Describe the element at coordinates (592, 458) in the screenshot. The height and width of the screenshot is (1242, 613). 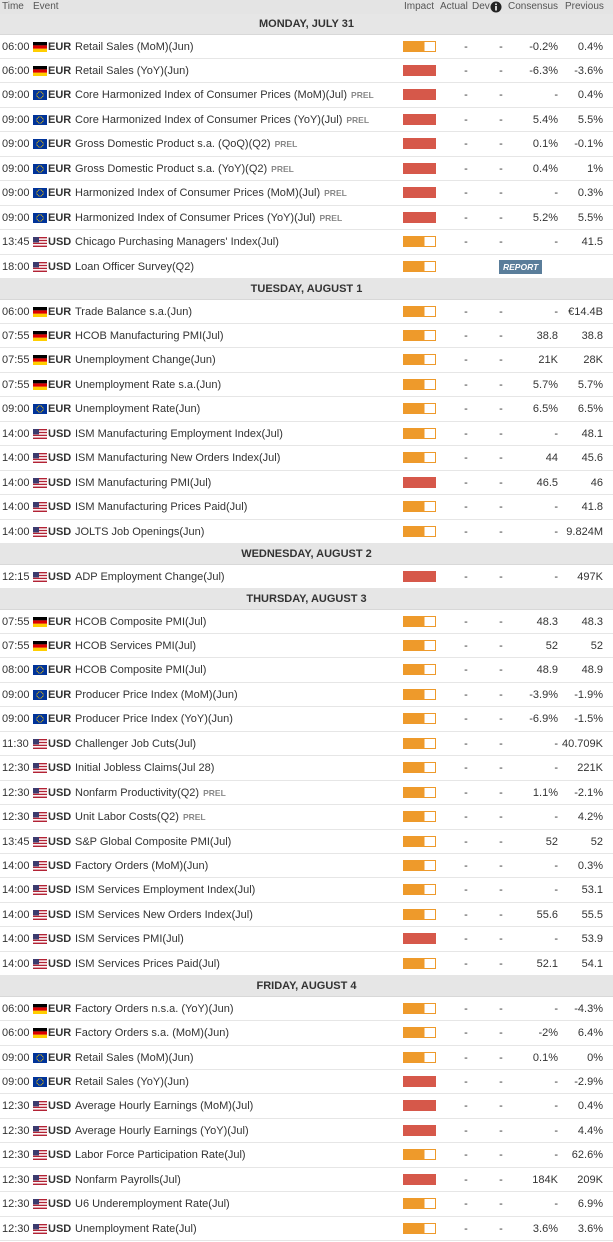
I see `previous-value: 45.6` at that location.